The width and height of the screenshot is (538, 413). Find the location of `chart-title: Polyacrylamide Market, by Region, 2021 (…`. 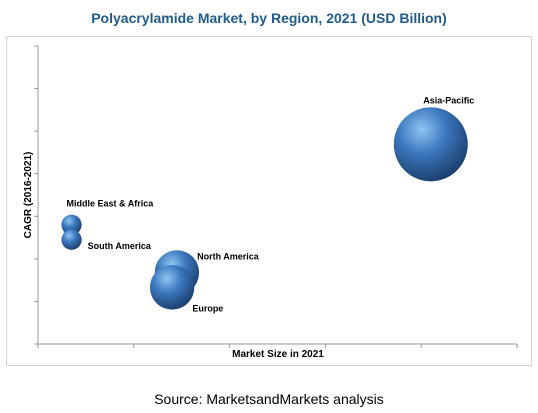

chart-title: Polyacrylamide Market, by Region, 2021 (… is located at coordinates (269, 18).